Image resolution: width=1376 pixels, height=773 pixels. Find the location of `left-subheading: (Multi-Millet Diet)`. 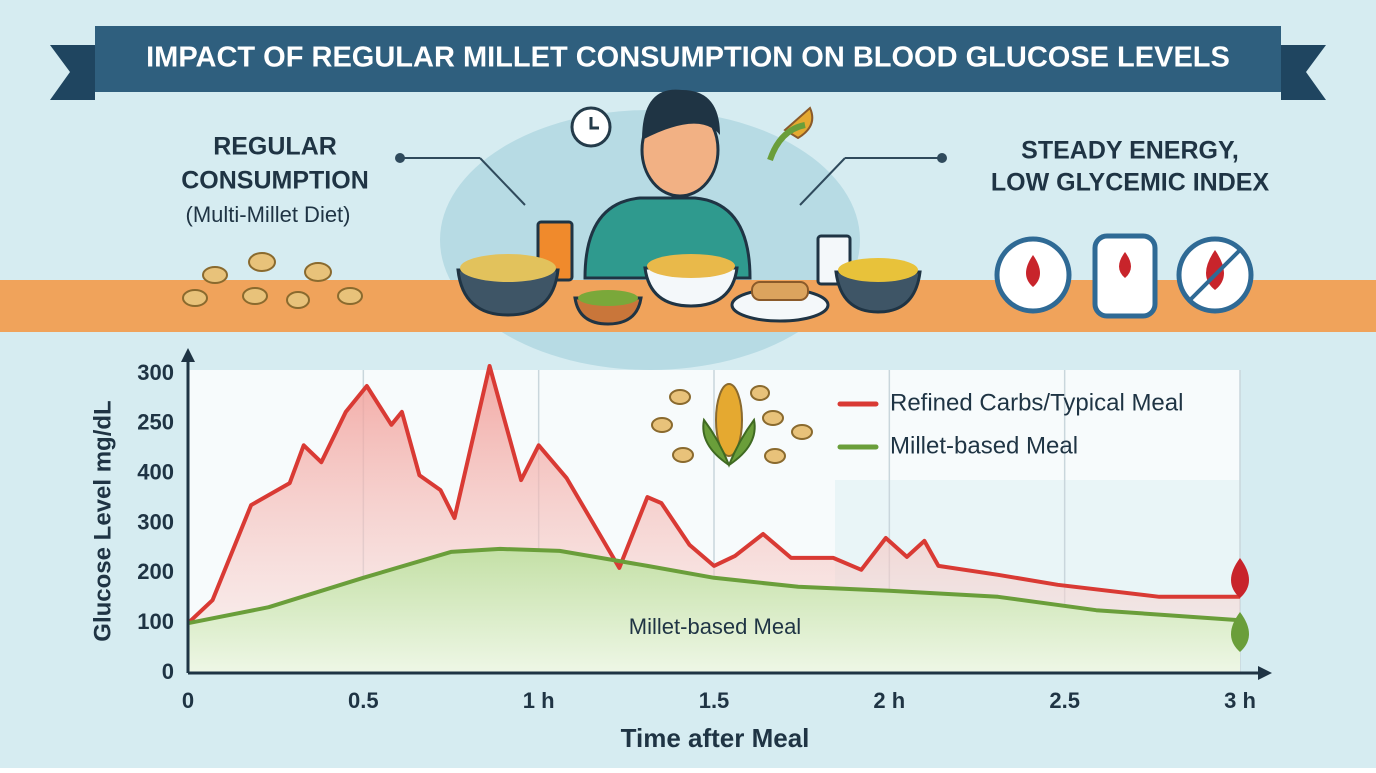

left-subheading: (Multi-Millet Diet) is located at coordinates (268, 214).